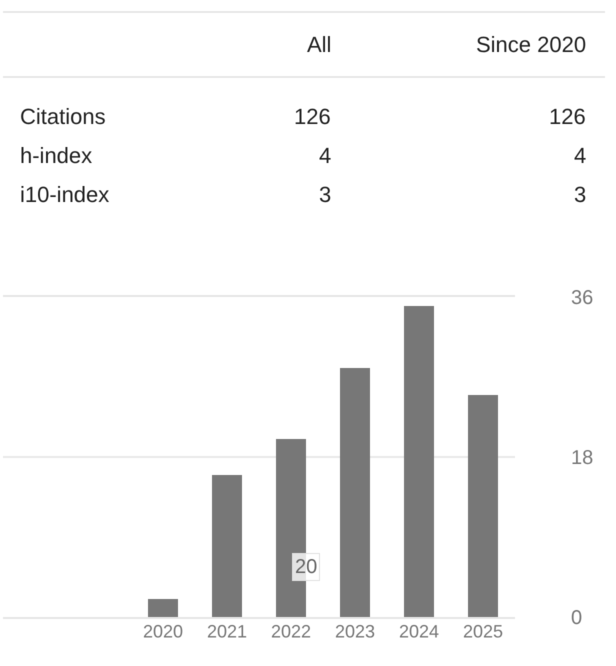  Describe the element at coordinates (227, 632) in the screenshot. I see `x-tick-label: 2021` at that location.